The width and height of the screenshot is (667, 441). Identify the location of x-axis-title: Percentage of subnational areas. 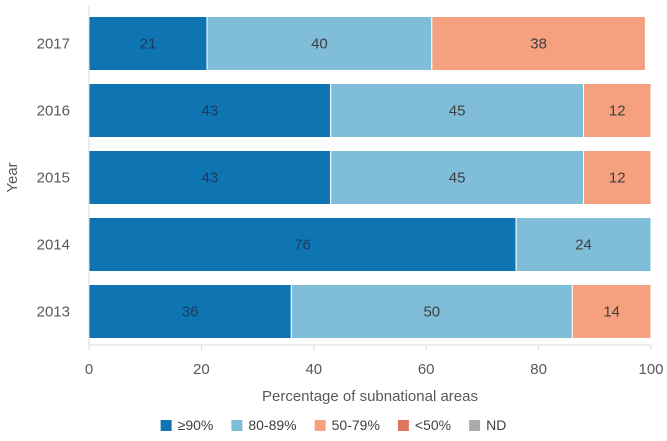
(370, 396).